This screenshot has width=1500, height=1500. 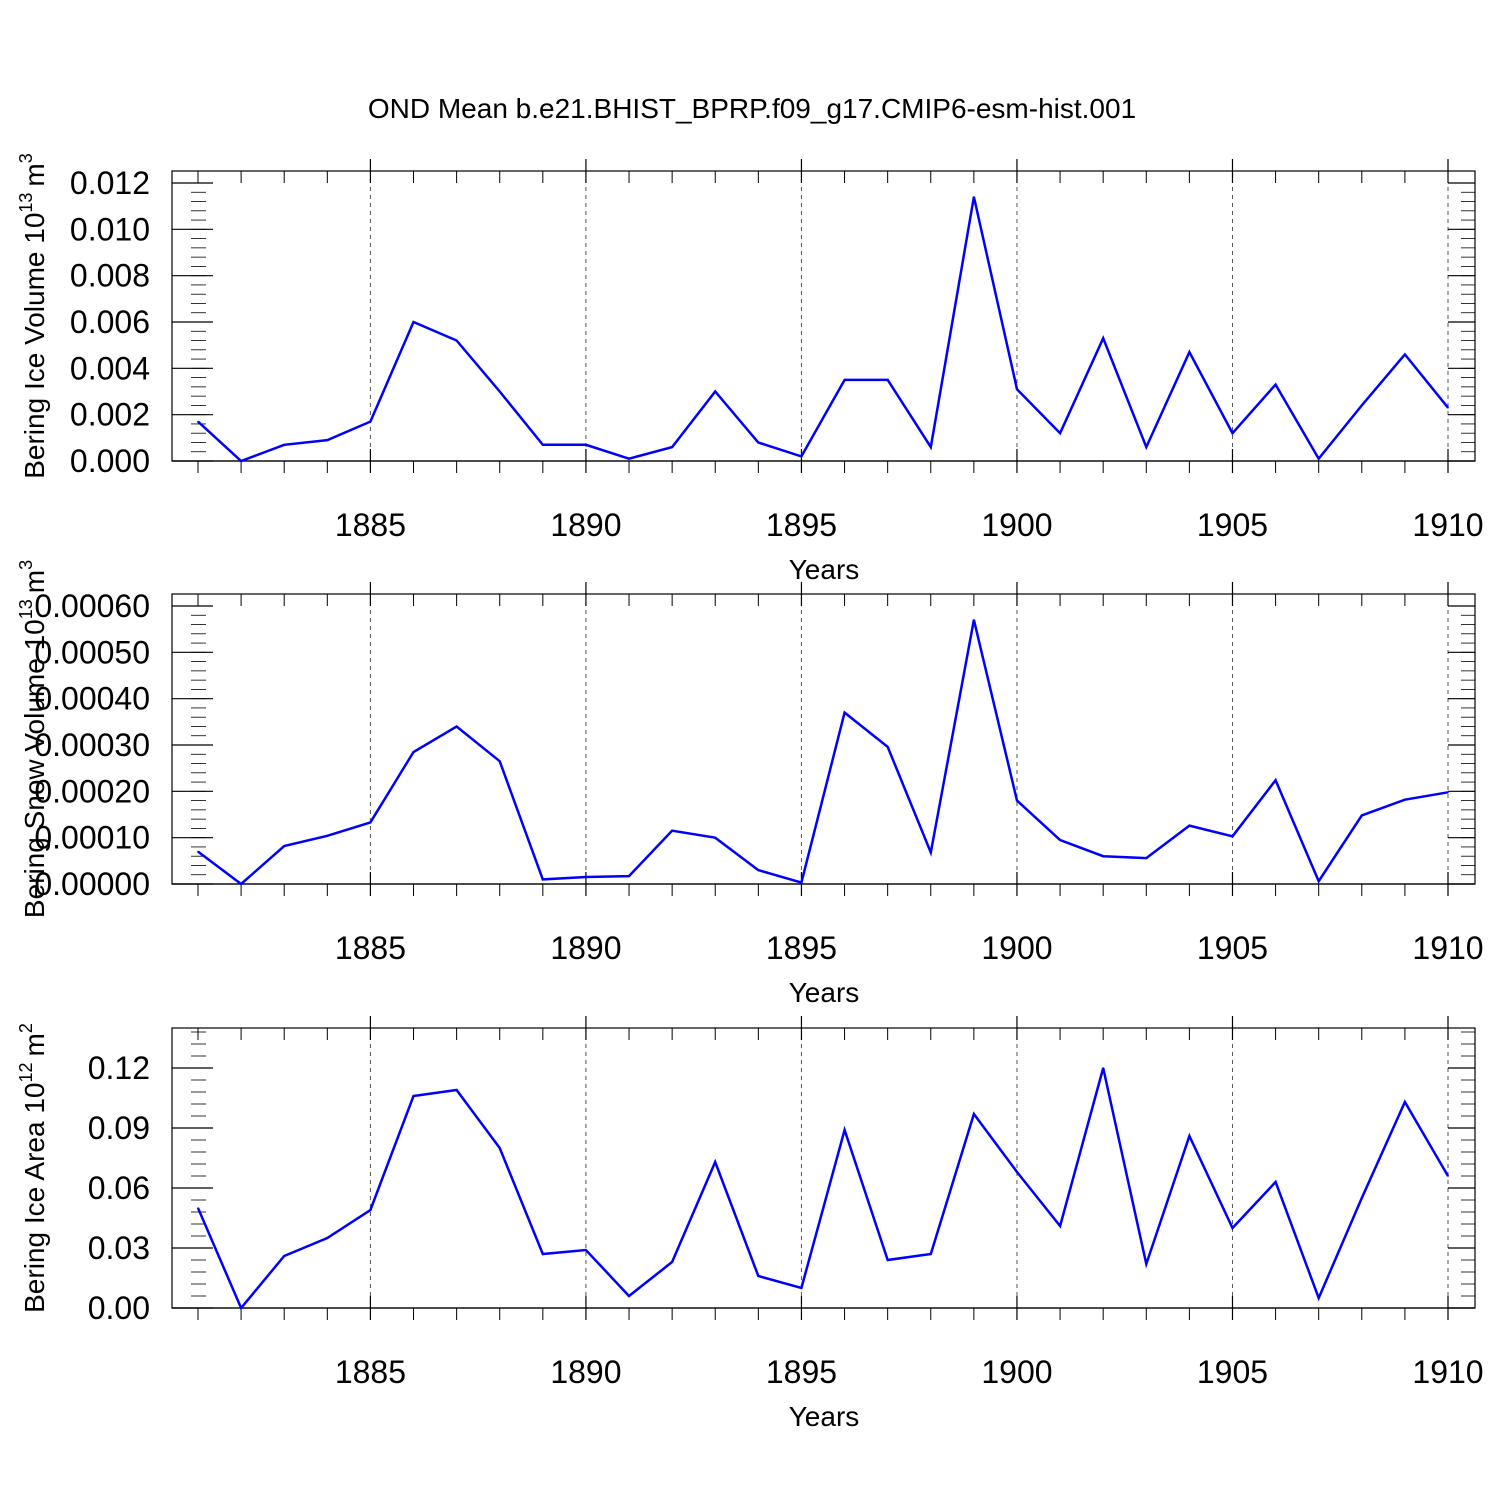 I want to click on y-axis-label: Bering Snow Volume 1013 m3, so click(x=33, y=739).